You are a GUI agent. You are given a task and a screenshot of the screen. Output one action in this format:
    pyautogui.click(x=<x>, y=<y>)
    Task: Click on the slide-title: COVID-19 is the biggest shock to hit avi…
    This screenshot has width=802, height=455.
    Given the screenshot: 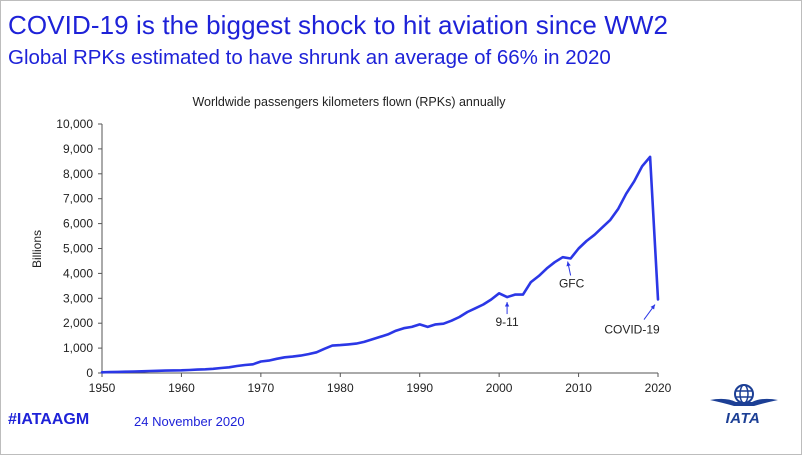 What is the action you would take?
    pyautogui.click(x=338, y=25)
    